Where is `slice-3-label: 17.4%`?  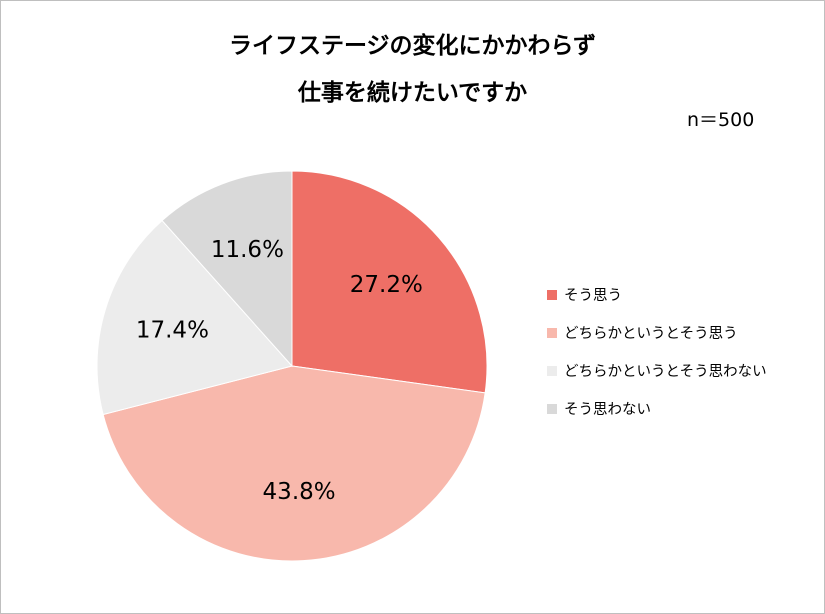 slice-3-label: 17.4% is located at coordinates (172, 331).